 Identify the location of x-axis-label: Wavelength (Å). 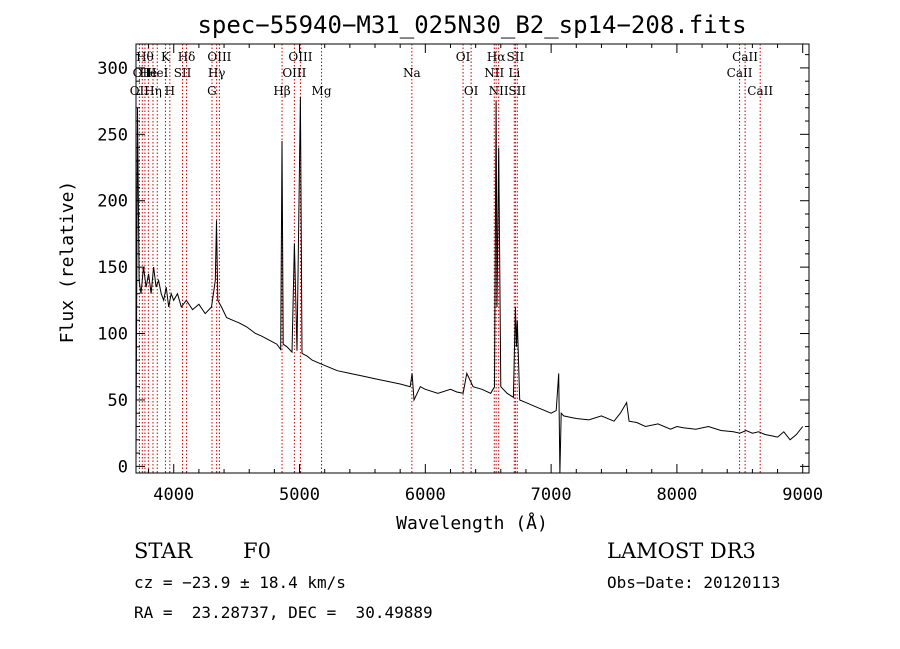
(472, 523).